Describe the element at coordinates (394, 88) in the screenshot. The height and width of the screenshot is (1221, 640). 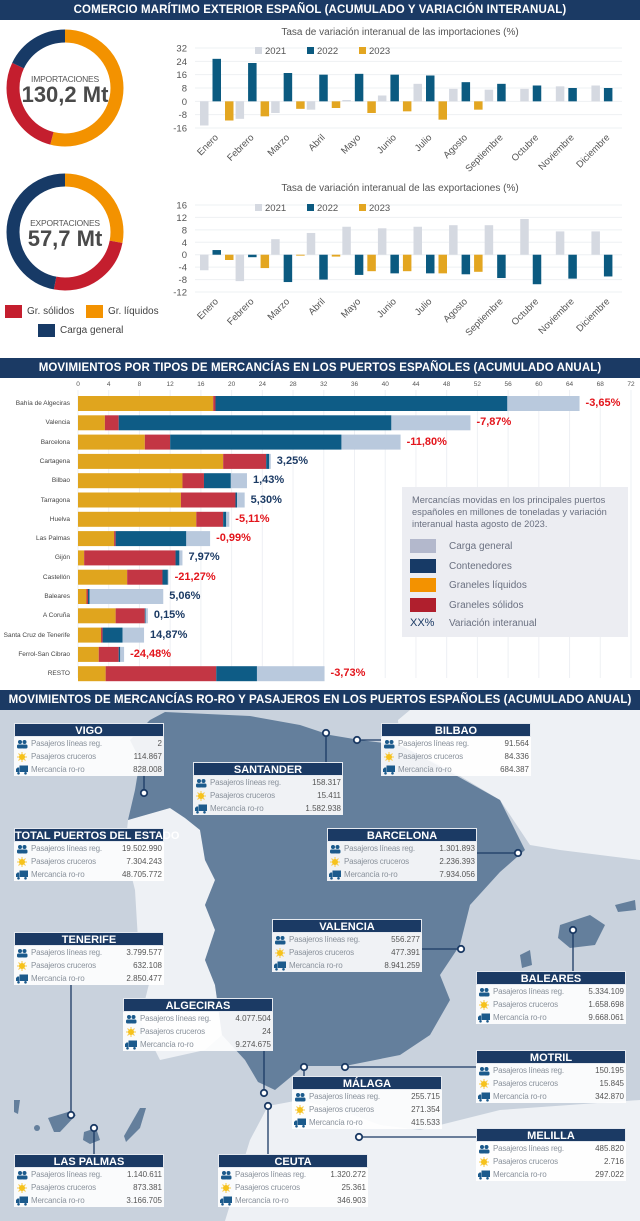
I see `bar-2022-Junio` at that location.